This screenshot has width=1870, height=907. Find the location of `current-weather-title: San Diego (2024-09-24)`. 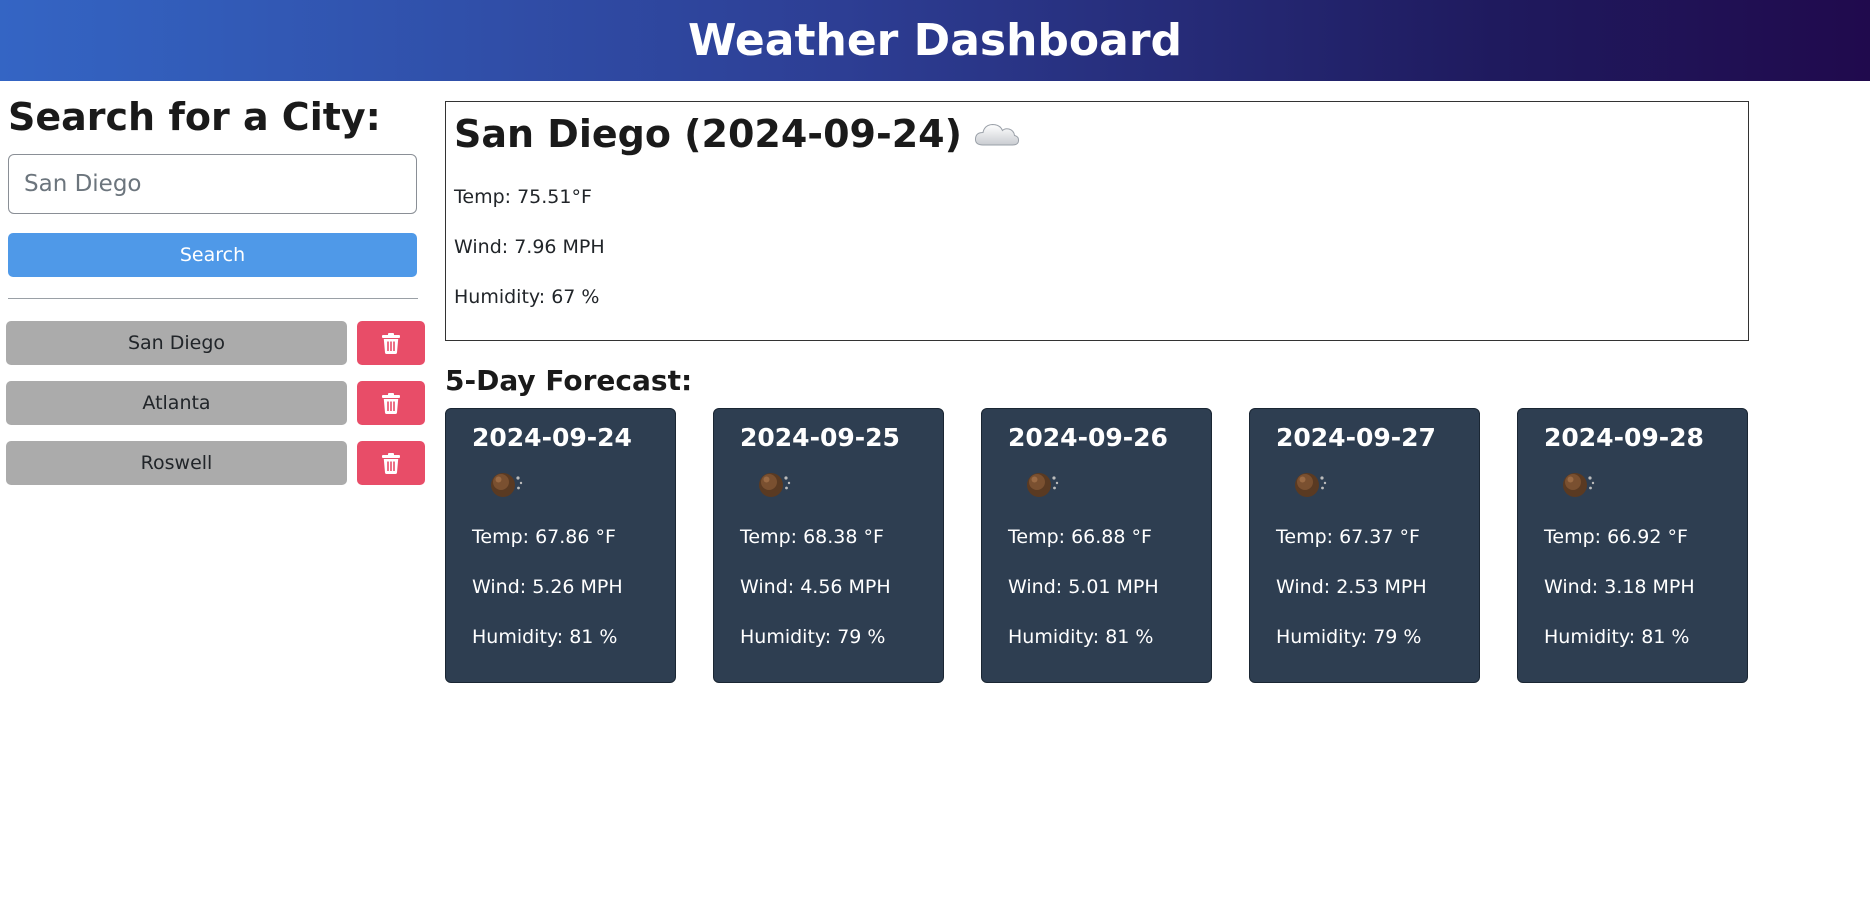

current-weather-title: San Diego (2024-09-24) is located at coordinates (737, 134).